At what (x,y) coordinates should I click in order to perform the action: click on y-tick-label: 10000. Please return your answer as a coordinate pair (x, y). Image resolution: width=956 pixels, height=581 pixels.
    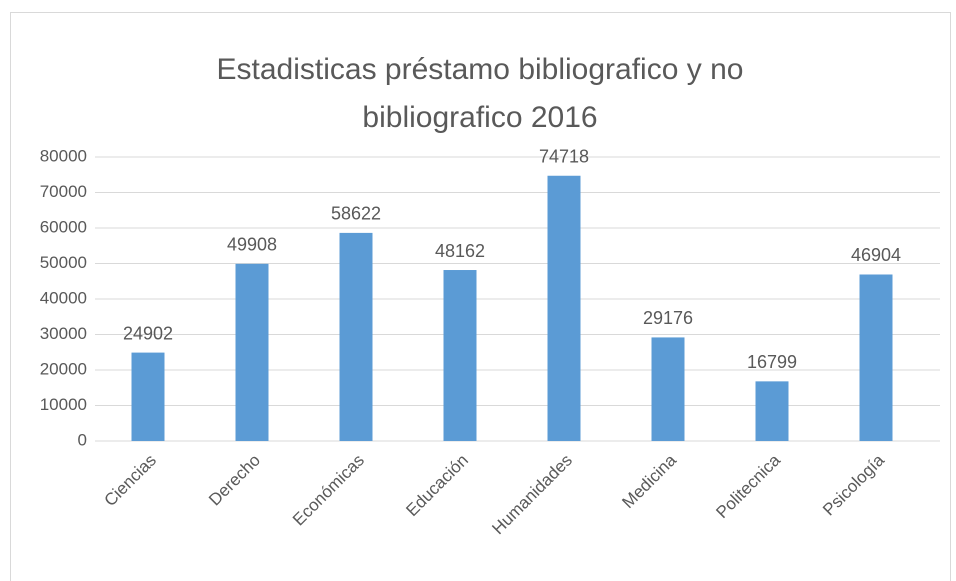
    Looking at the image, I should click on (63, 404).